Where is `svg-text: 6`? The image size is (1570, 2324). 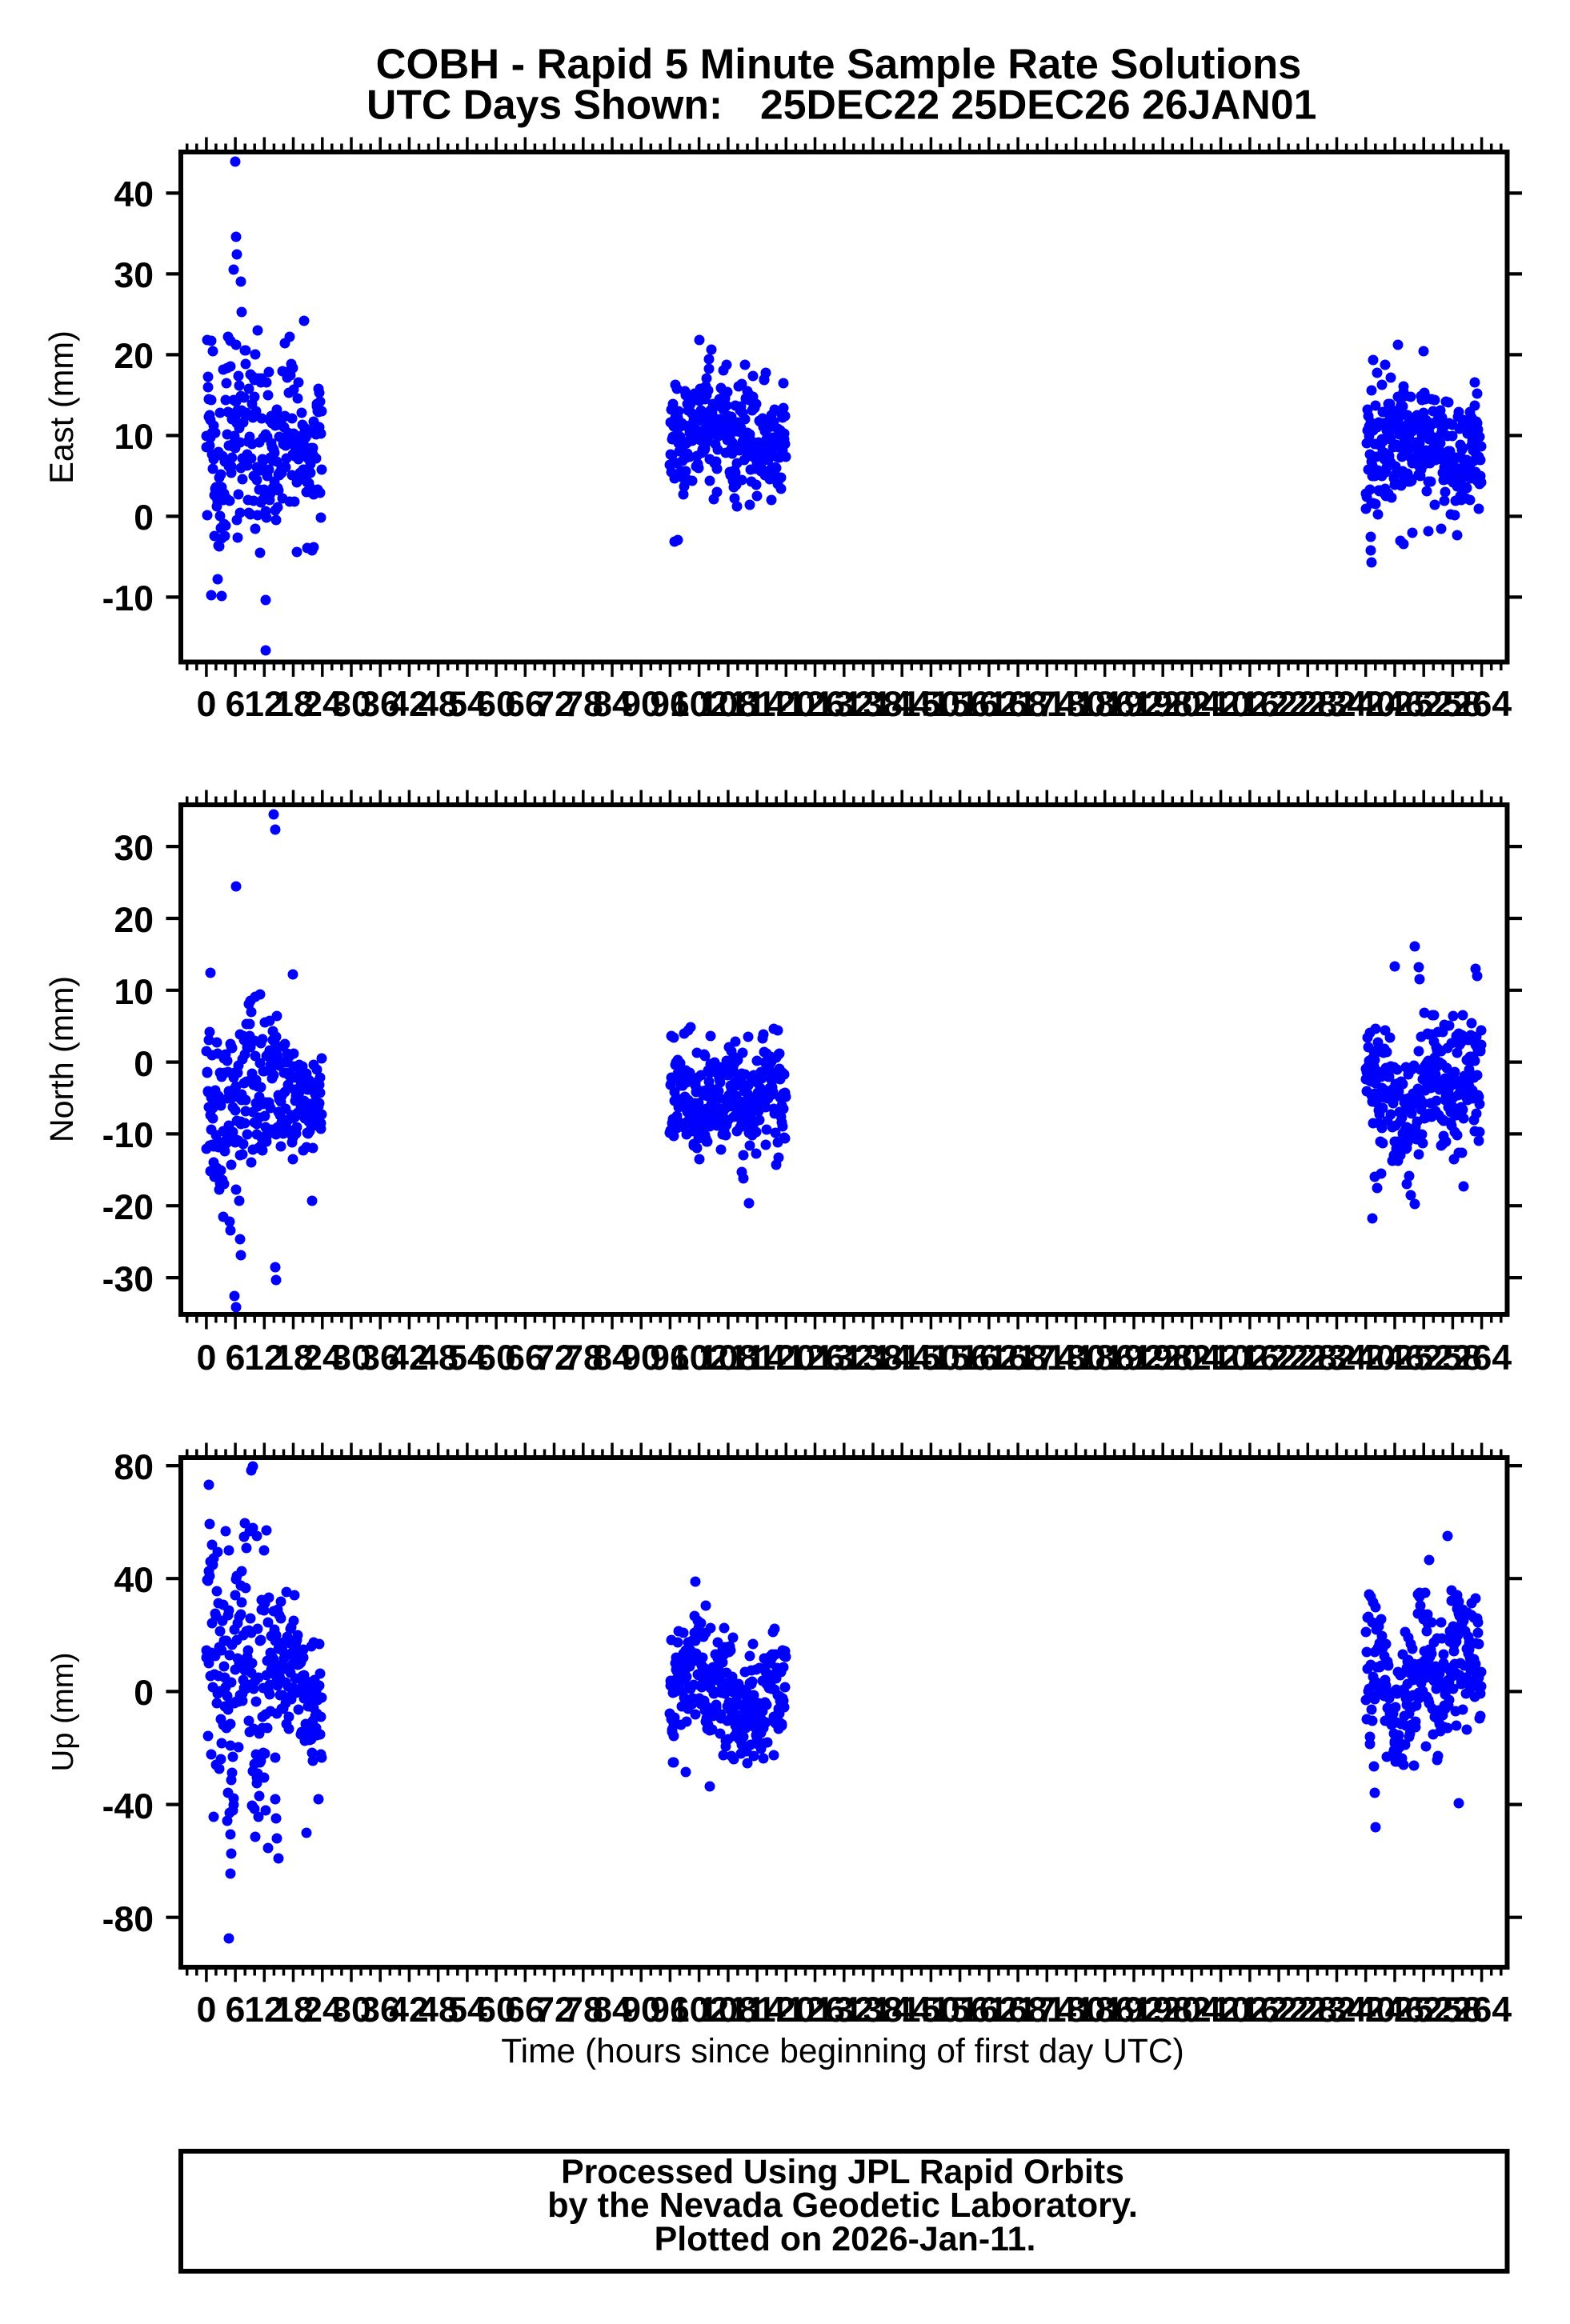
svg-text: 6 is located at coordinates (236, 1358).